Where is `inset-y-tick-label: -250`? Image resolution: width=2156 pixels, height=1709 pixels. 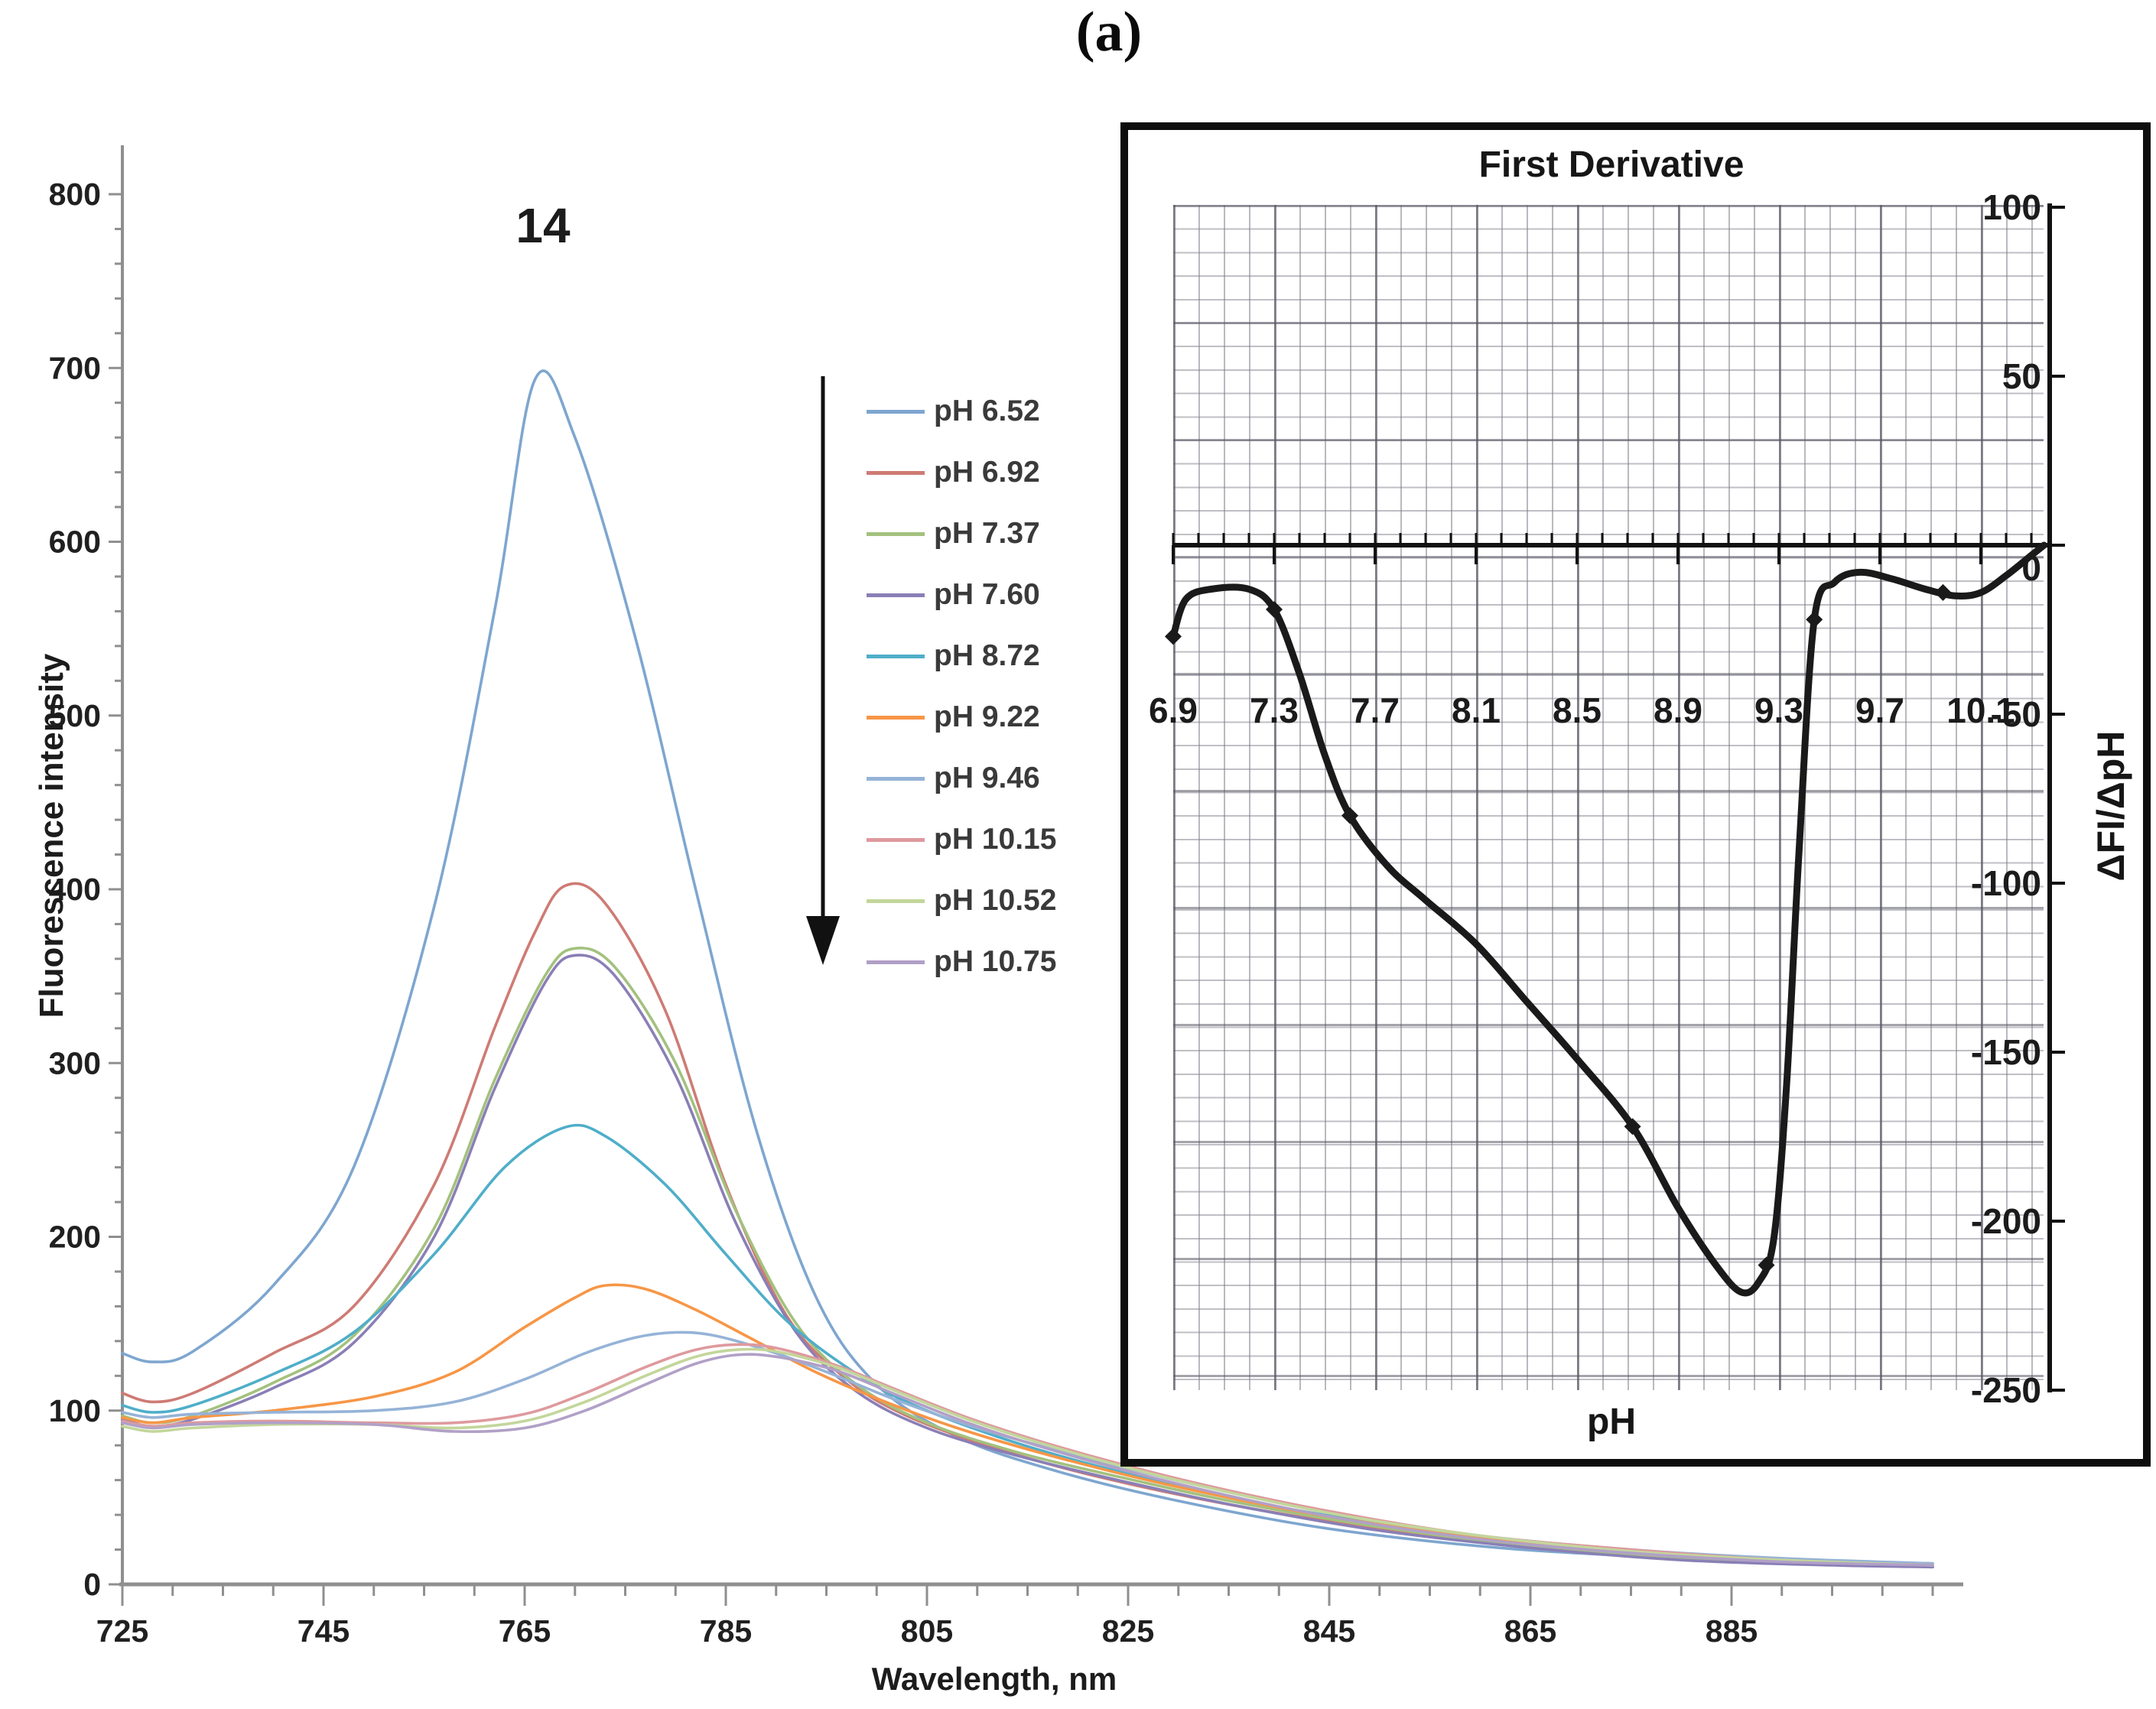 inset-y-tick-label: -250 is located at coordinates (2006, 1390).